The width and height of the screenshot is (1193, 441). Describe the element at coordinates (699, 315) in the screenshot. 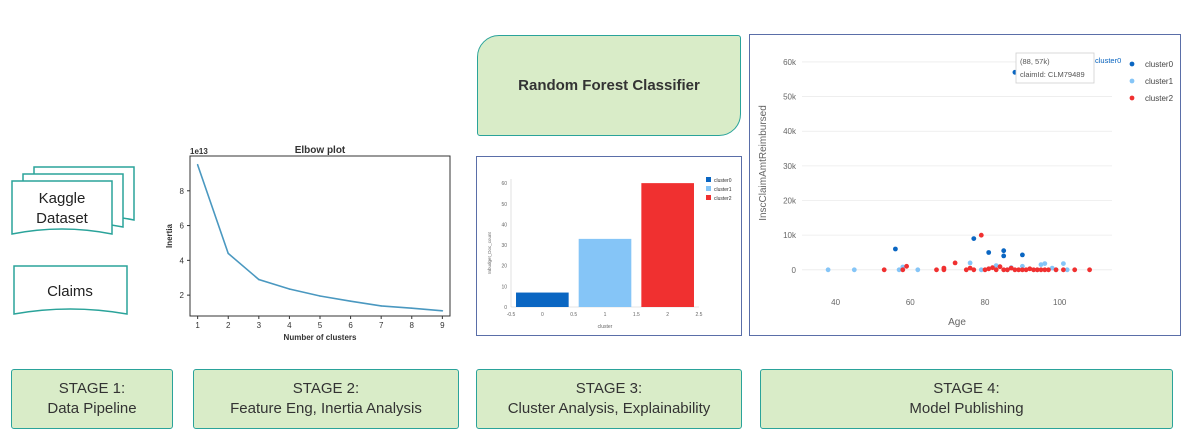

I see `bar-x-tick-label: 2.5` at that location.